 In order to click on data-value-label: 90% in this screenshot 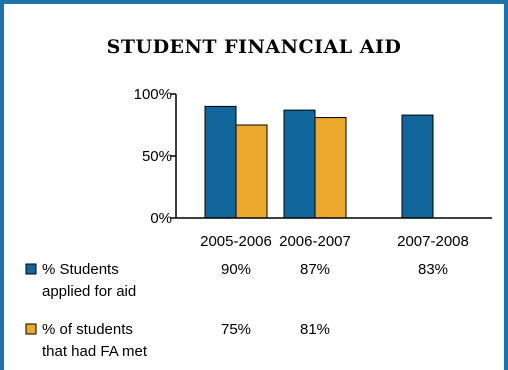, I will do `click(236, 269)`.